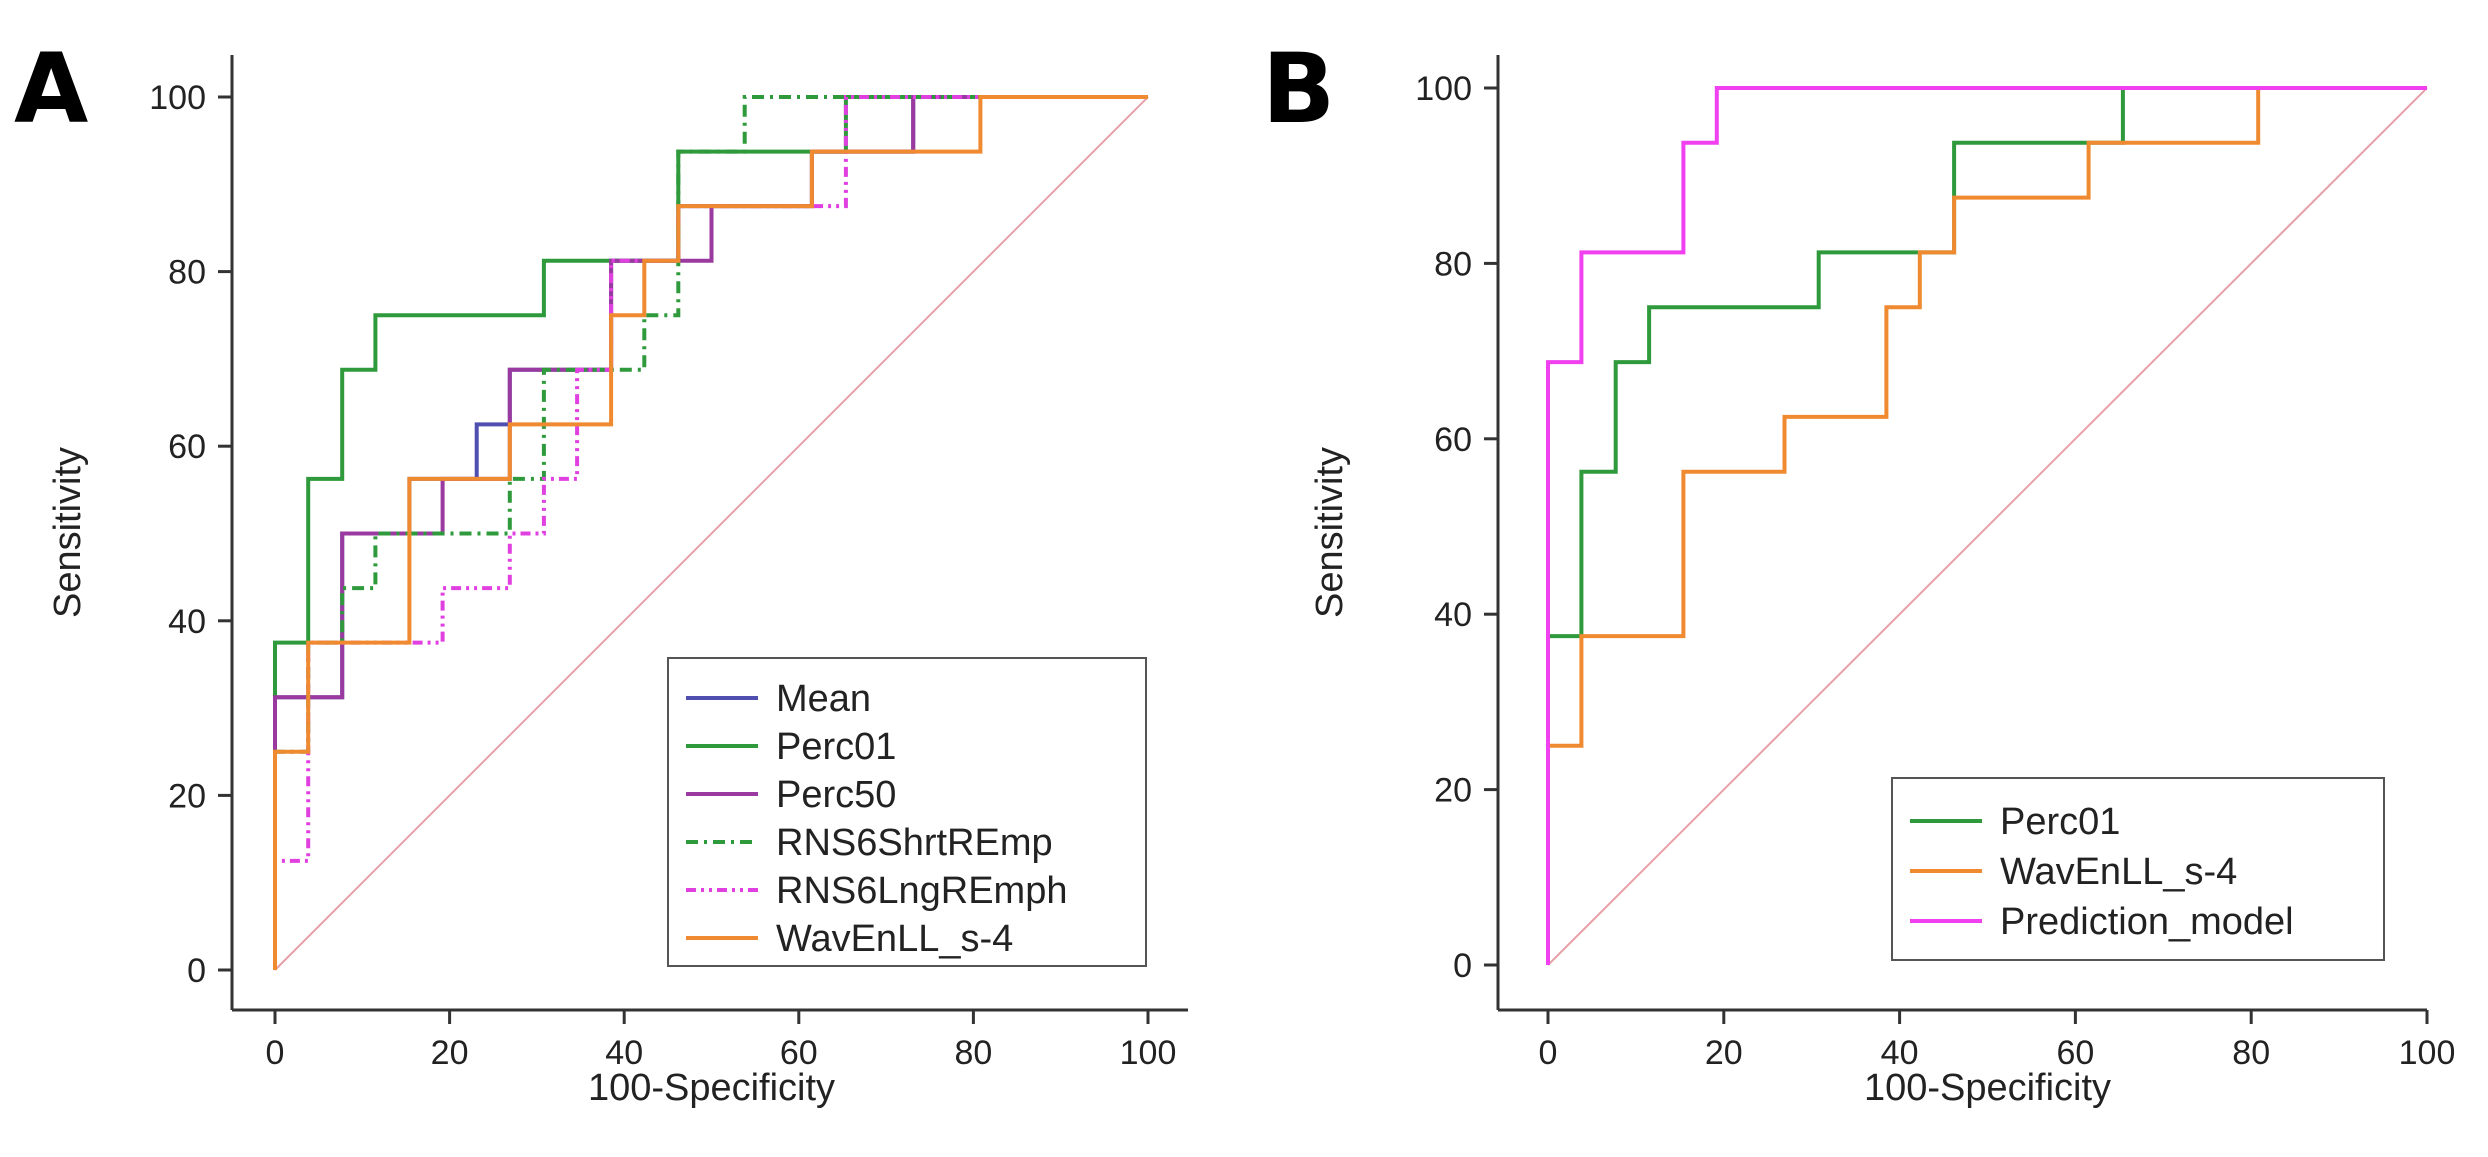  I want to click on legend-label-perc50: Perc50, so click(836, 795).